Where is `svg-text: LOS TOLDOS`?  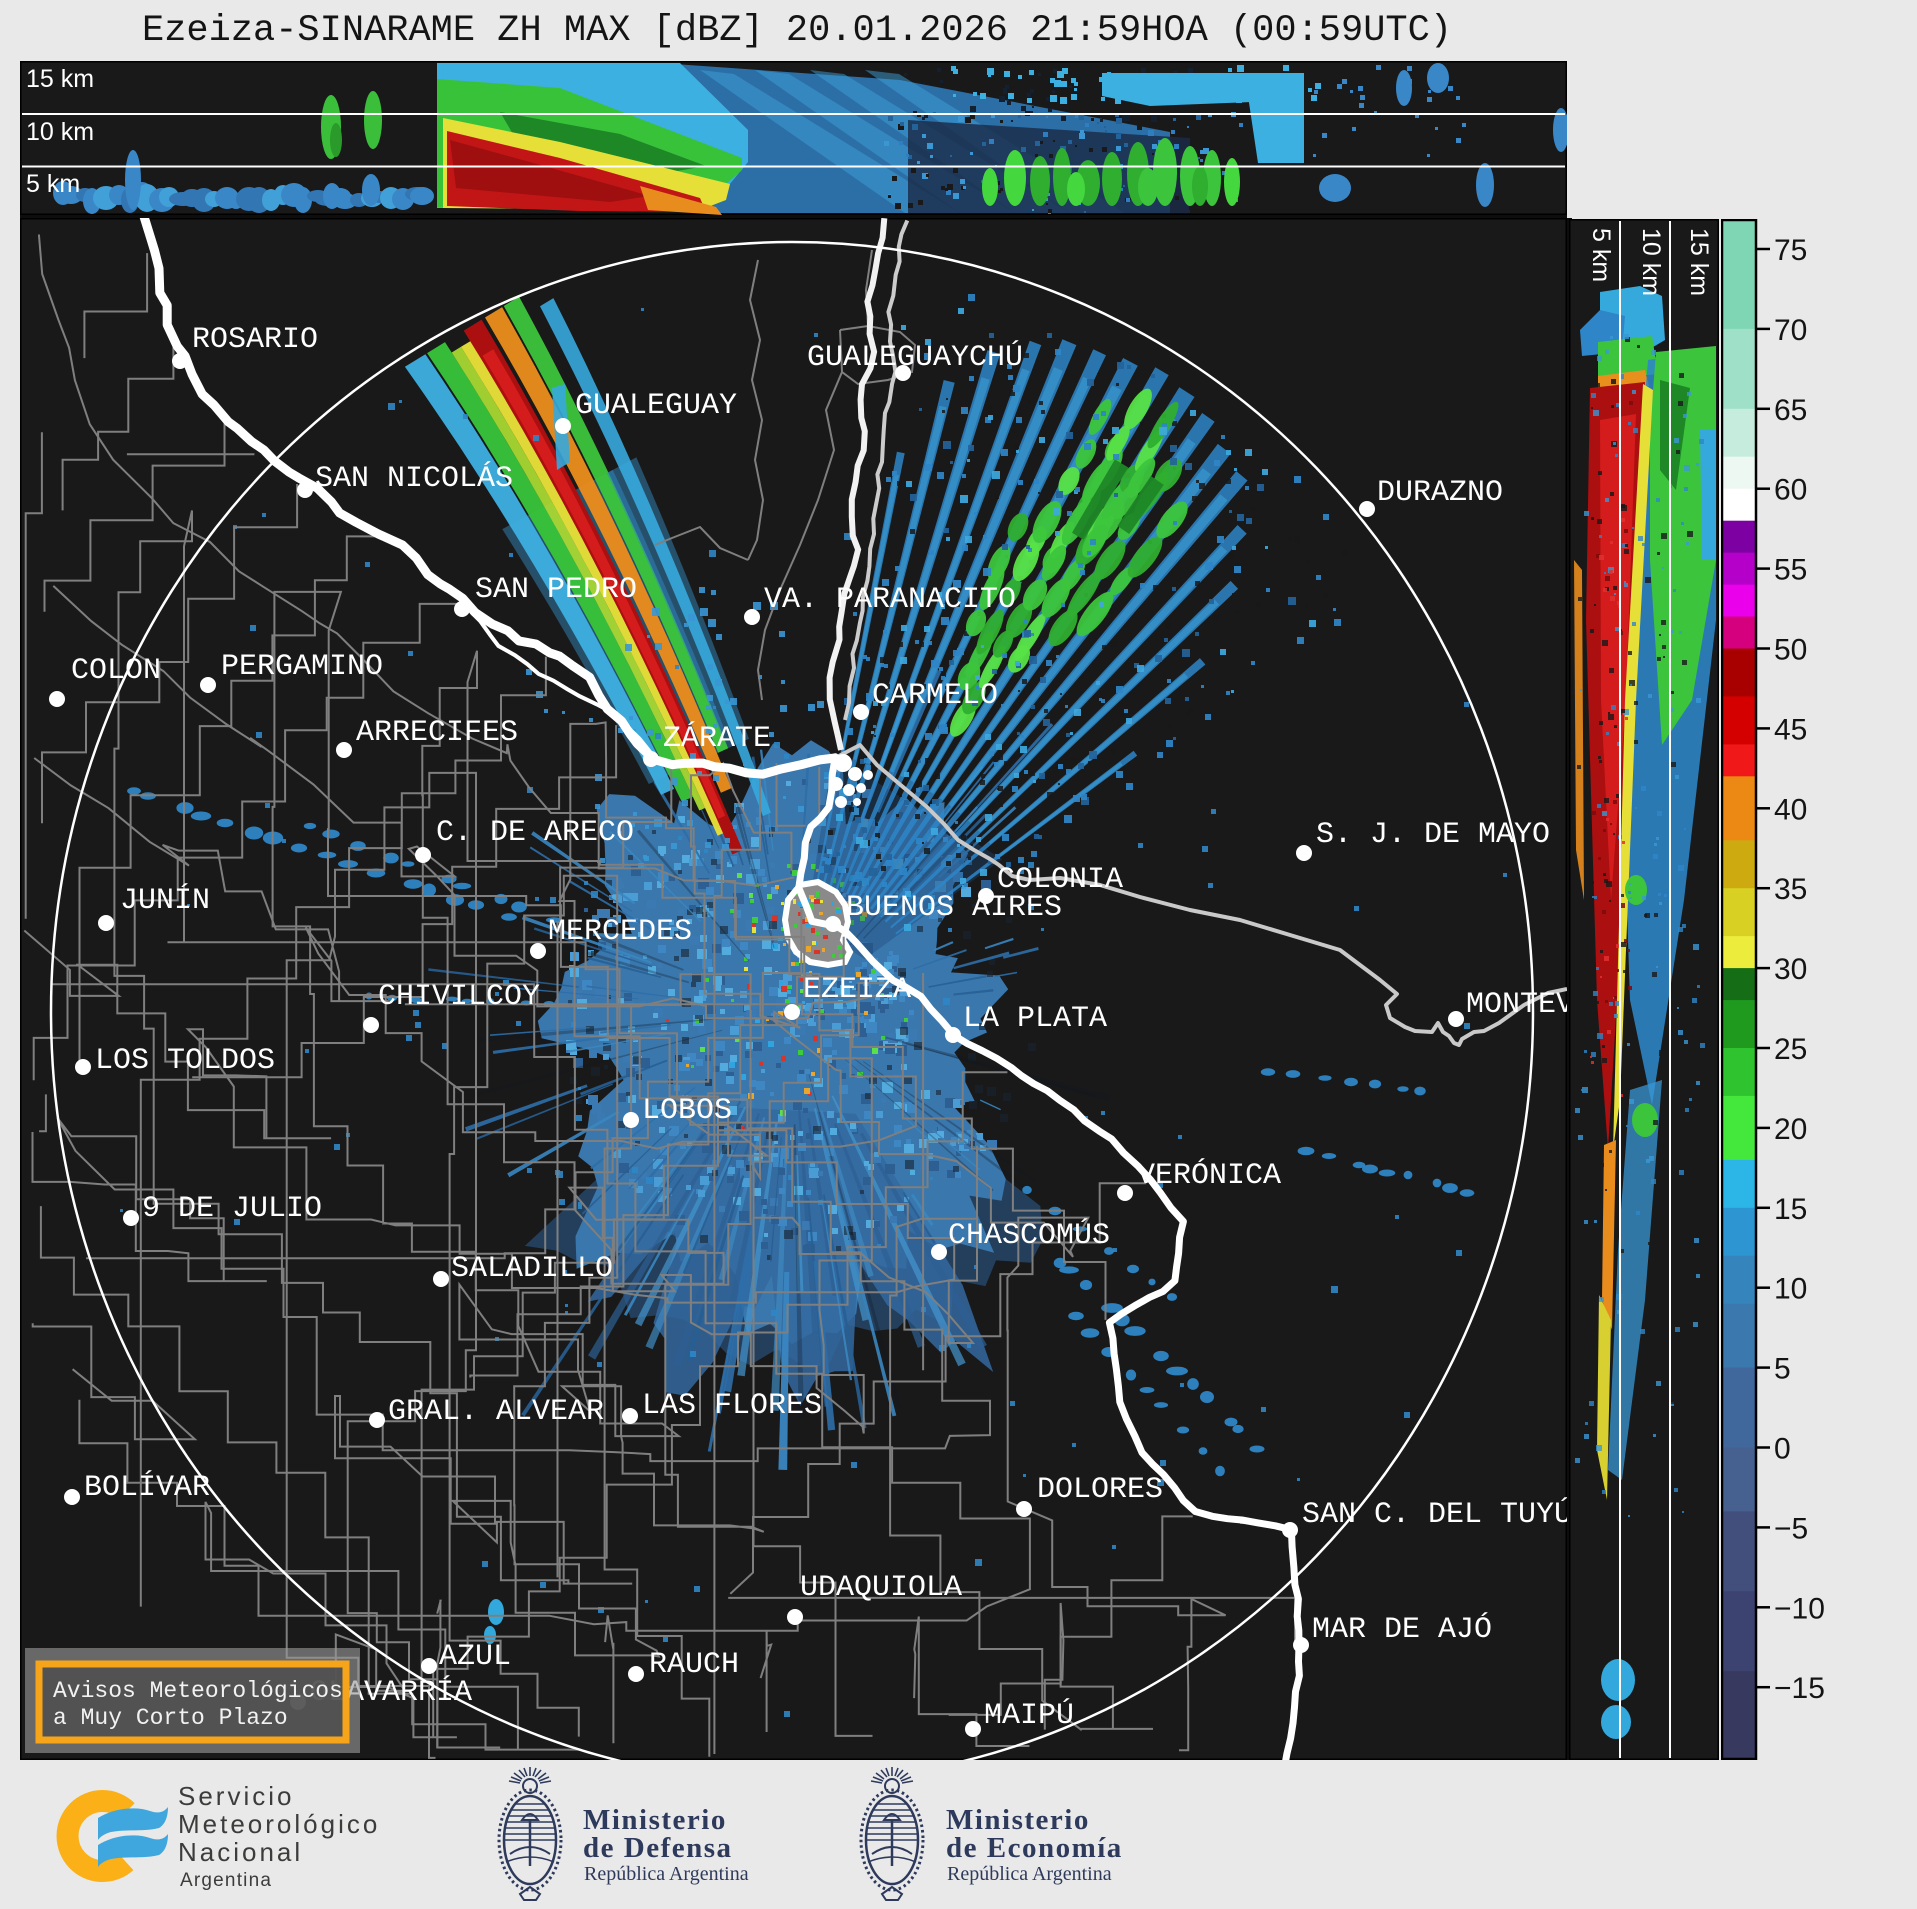
svg-text: LOS TOLDOS is located at coordinates (185, 1061).